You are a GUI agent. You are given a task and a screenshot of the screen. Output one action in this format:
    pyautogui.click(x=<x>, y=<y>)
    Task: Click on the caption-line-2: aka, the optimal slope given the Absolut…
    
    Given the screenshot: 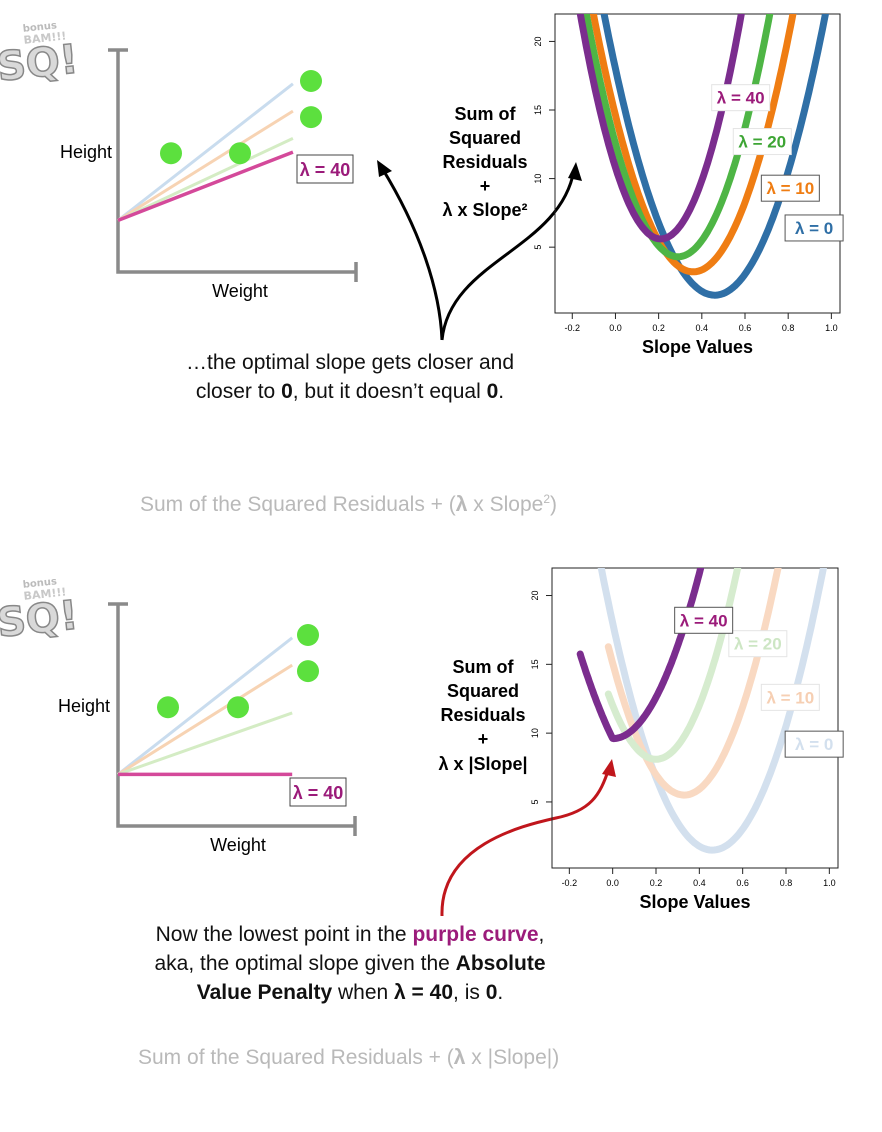 What is the action you would take?
    pyautogui.click(x=350, y=963)
    